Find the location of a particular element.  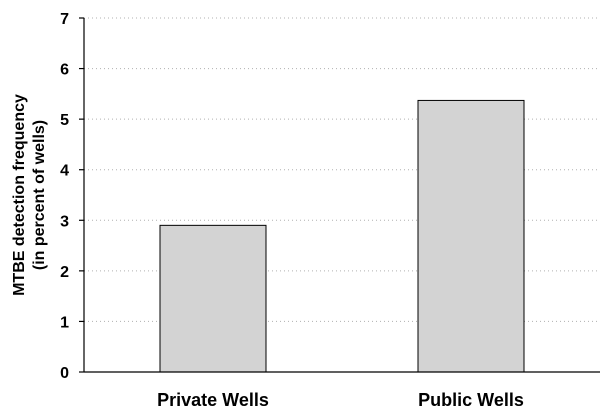

y-tick-label-5: 5 is located at coordinates (64, 120).